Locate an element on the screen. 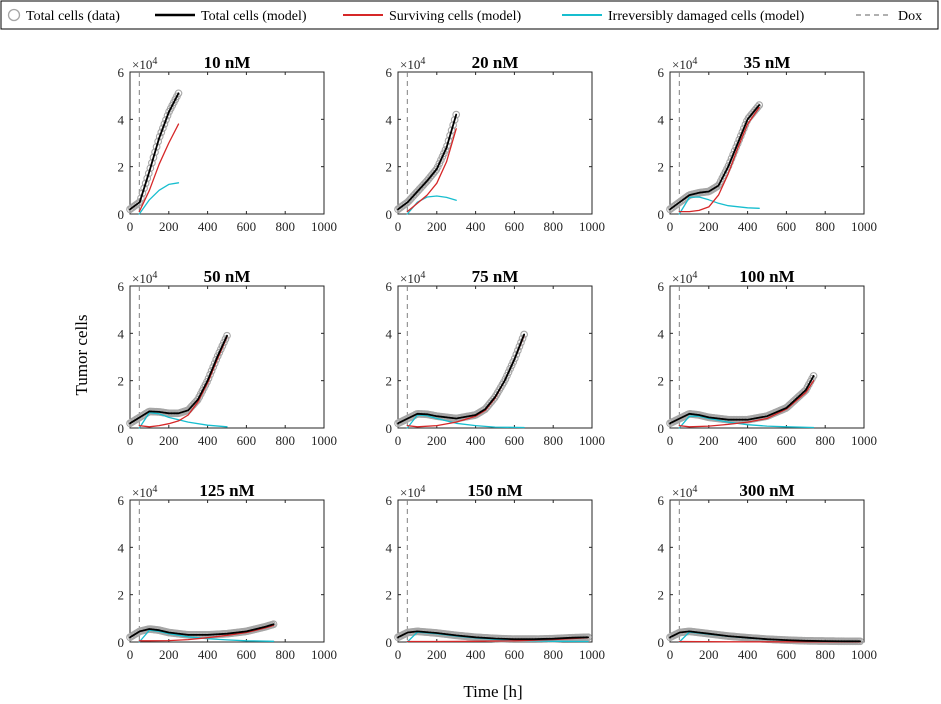 The height and width of the screenshot is (704, 941). panel-50-nm: 0 200 400 600 800 1000 0 2 4 6 ×104 50 nM is located at coordinates (228, 357).